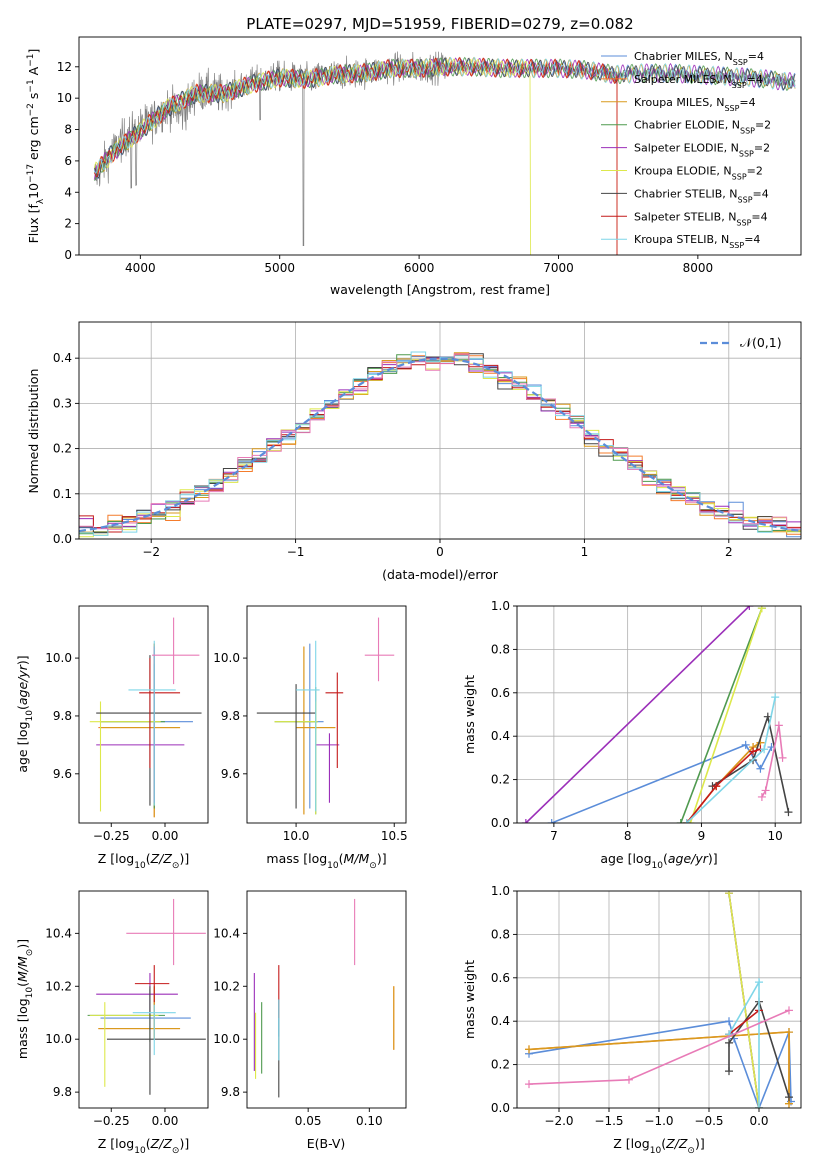 The image size is (819, 1170). Describe the element at coordinates (58, 933) in the screenshot. I see `y-tick-label: 10.4` at that location.